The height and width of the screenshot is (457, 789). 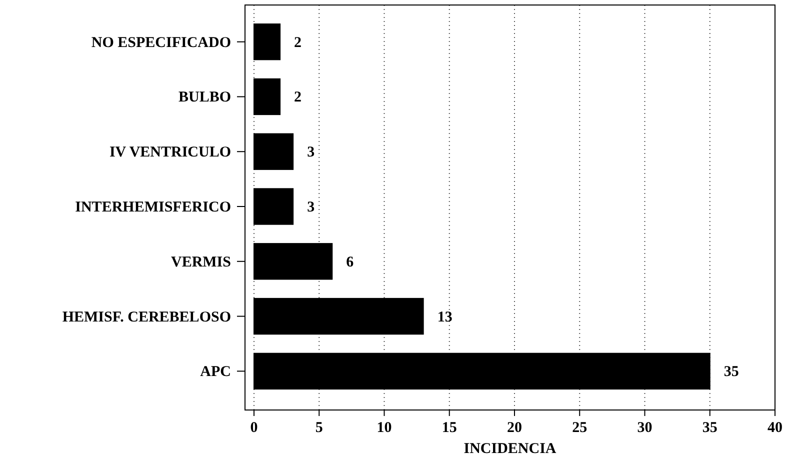 What do you see at coordinates (350, 262) in the screenshot?
I see `data-label: 6` at bounding box center [350, 262].